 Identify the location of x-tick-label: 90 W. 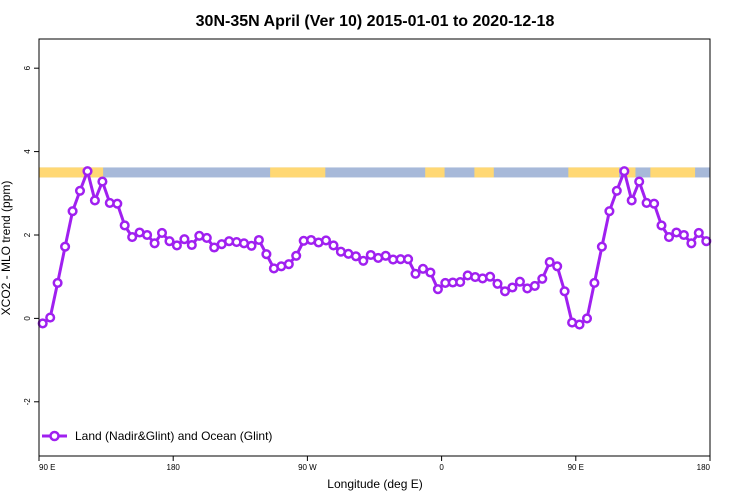
(307, 467).